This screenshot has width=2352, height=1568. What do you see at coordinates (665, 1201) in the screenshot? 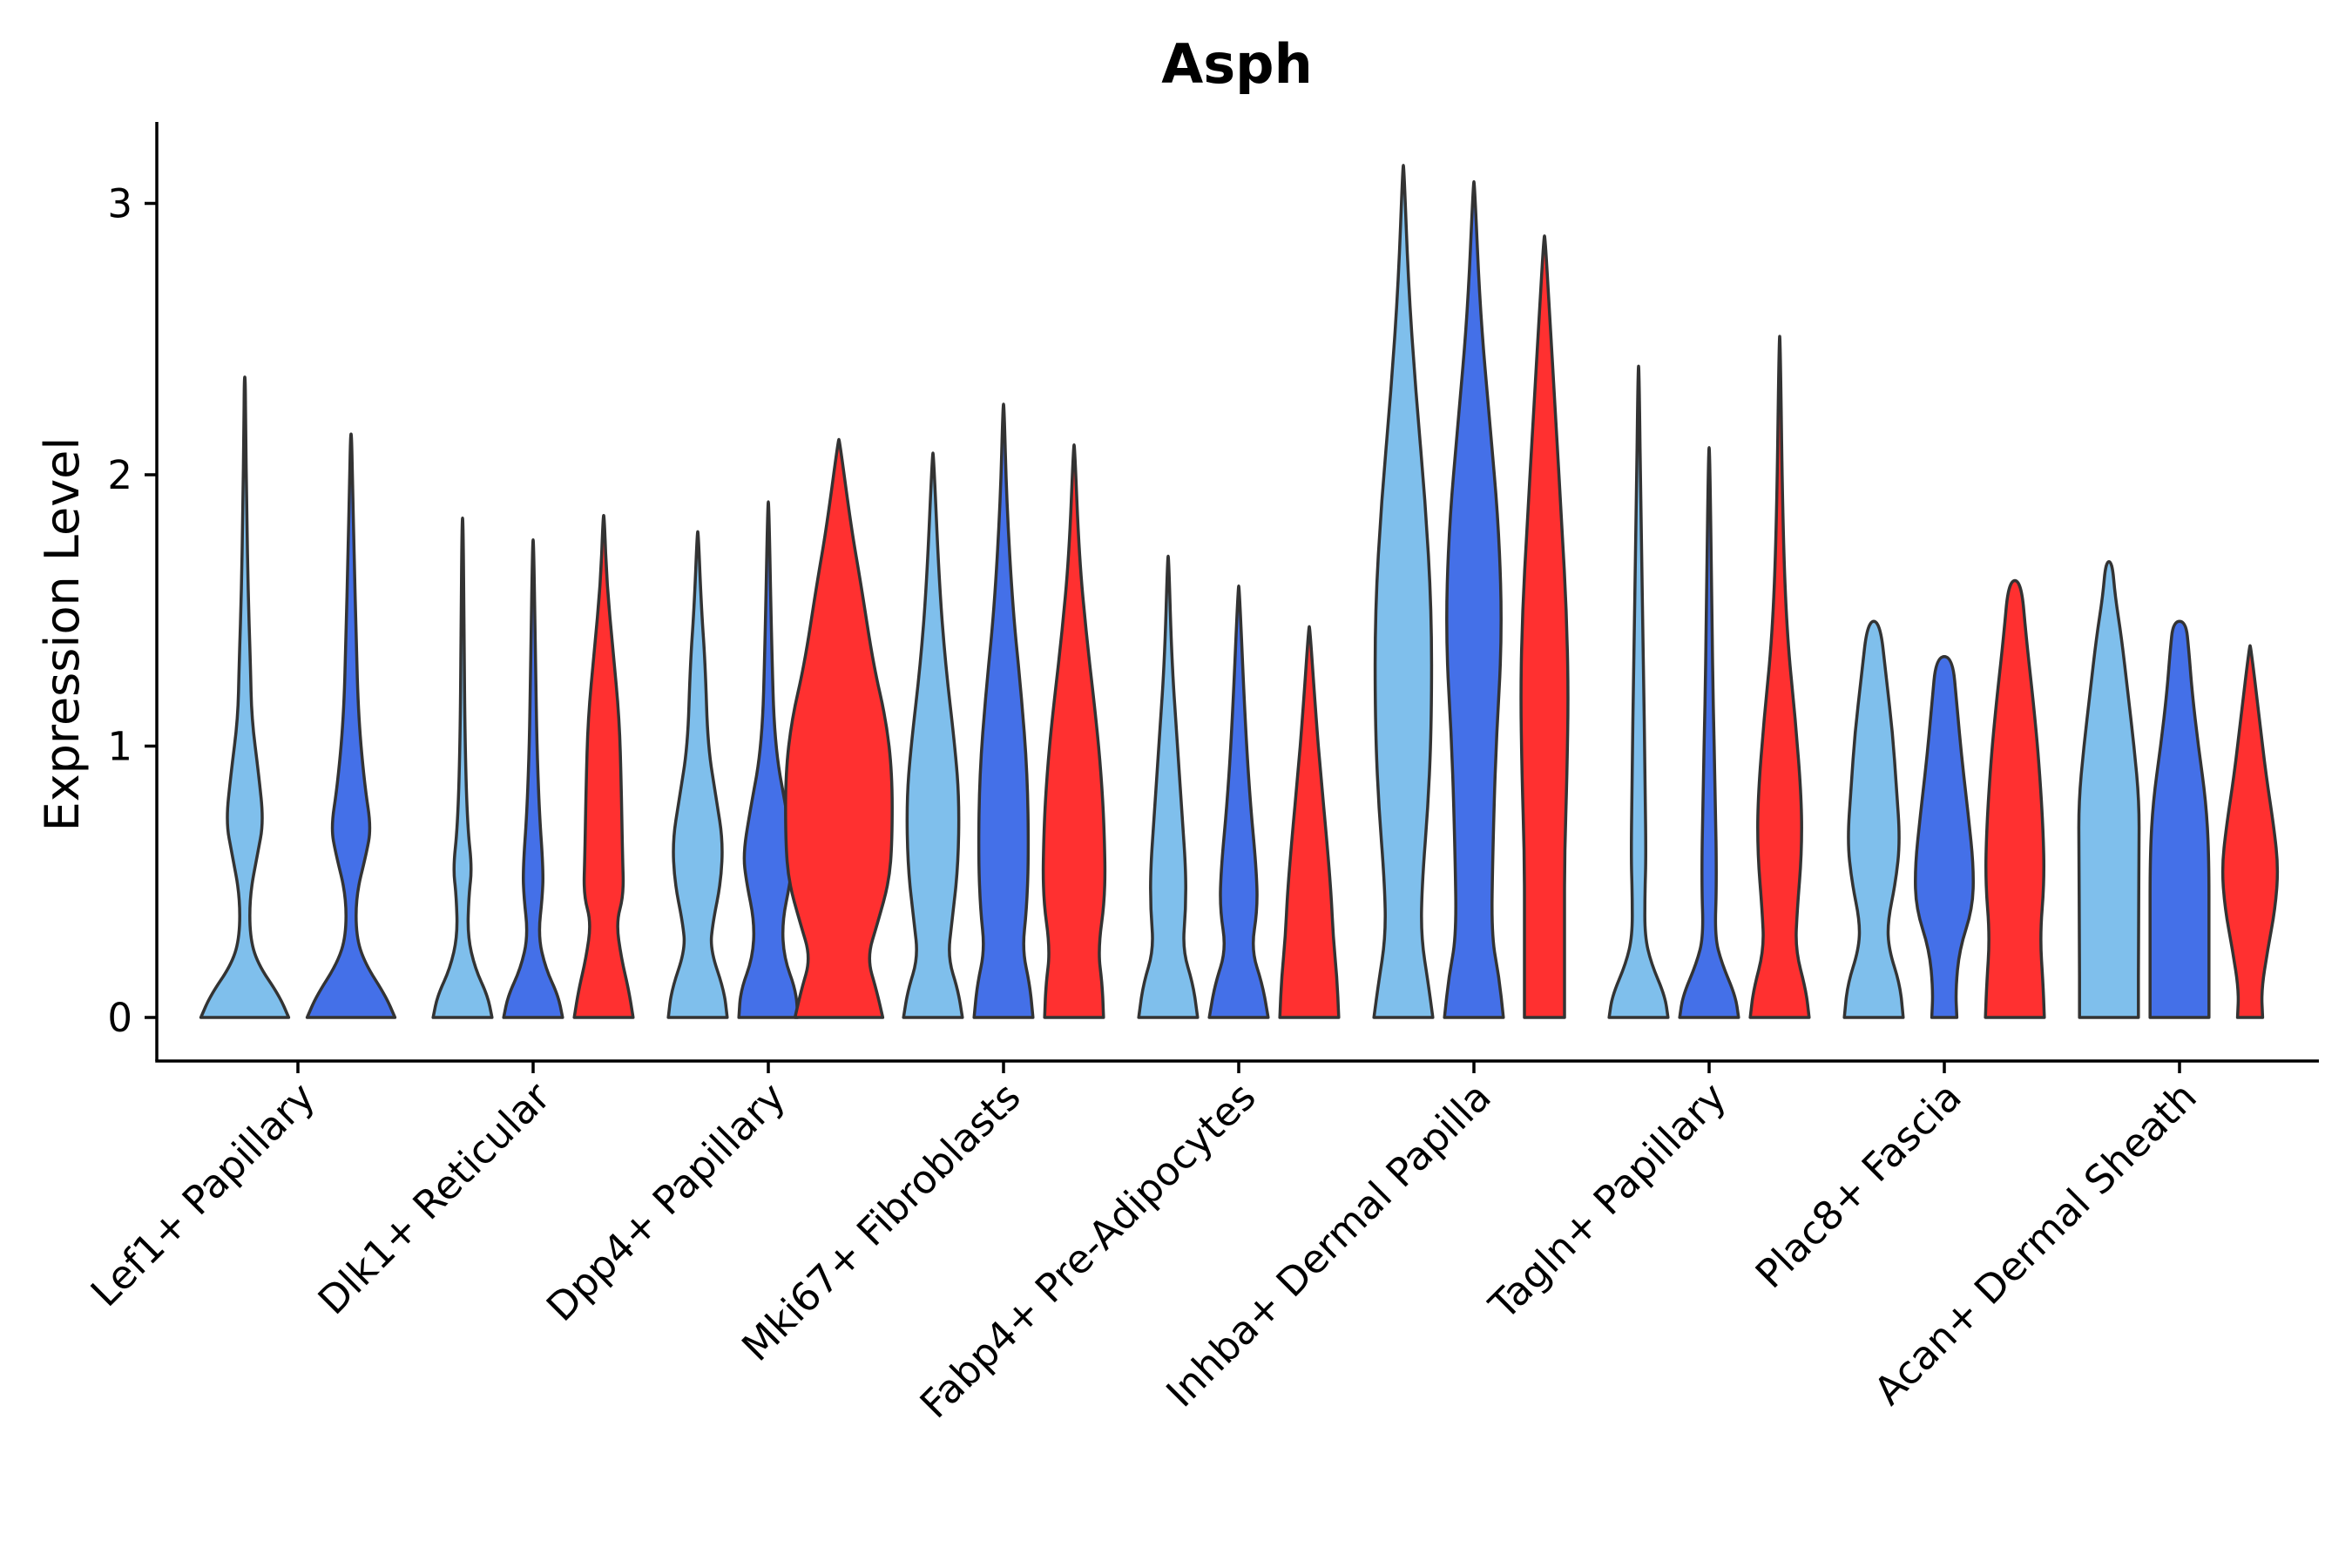
I see `x-tick-label: Dpp4+ Papillary` at bounding box center [665, 1201].